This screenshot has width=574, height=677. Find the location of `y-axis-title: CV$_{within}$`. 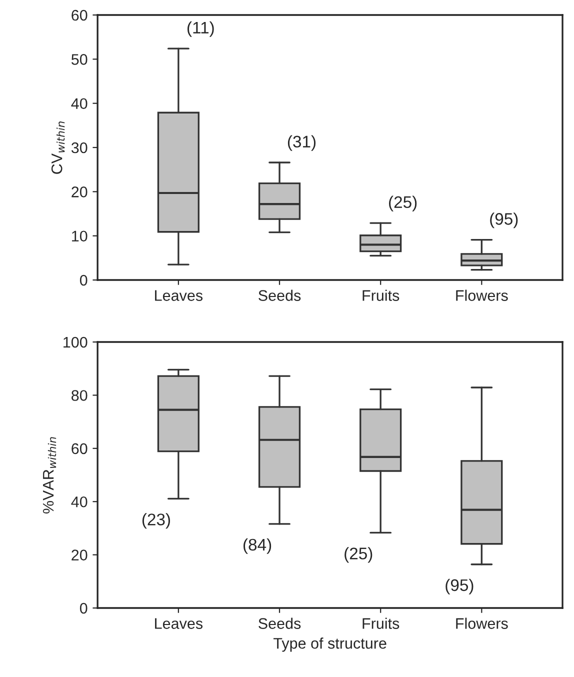

y-axis-title: CV$_{within}$ is located at coordinates (58, 148).